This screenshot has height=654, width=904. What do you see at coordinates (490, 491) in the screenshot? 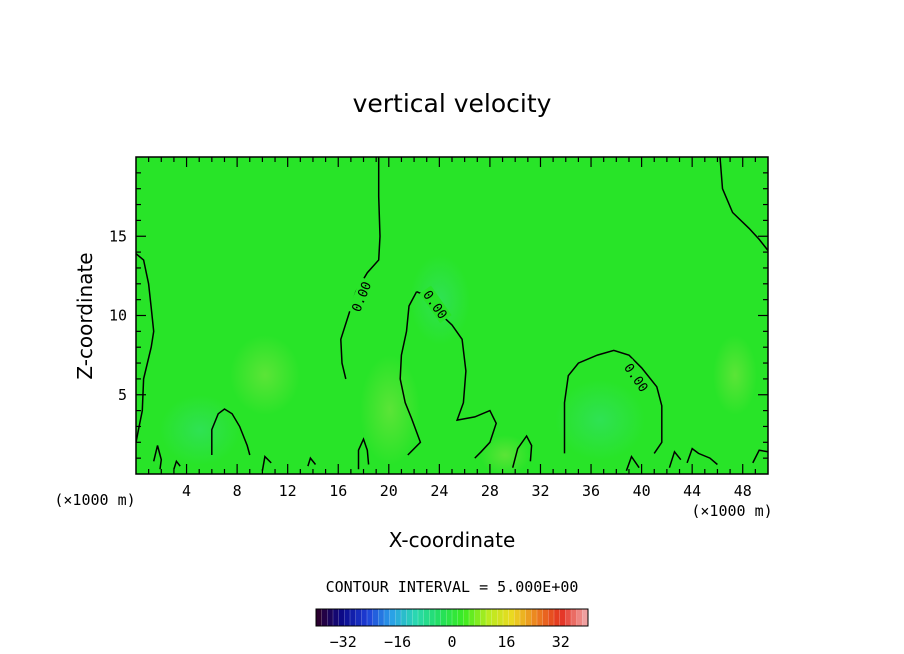
I see `x-tick-label: 28` at bounding box center [490, 491].